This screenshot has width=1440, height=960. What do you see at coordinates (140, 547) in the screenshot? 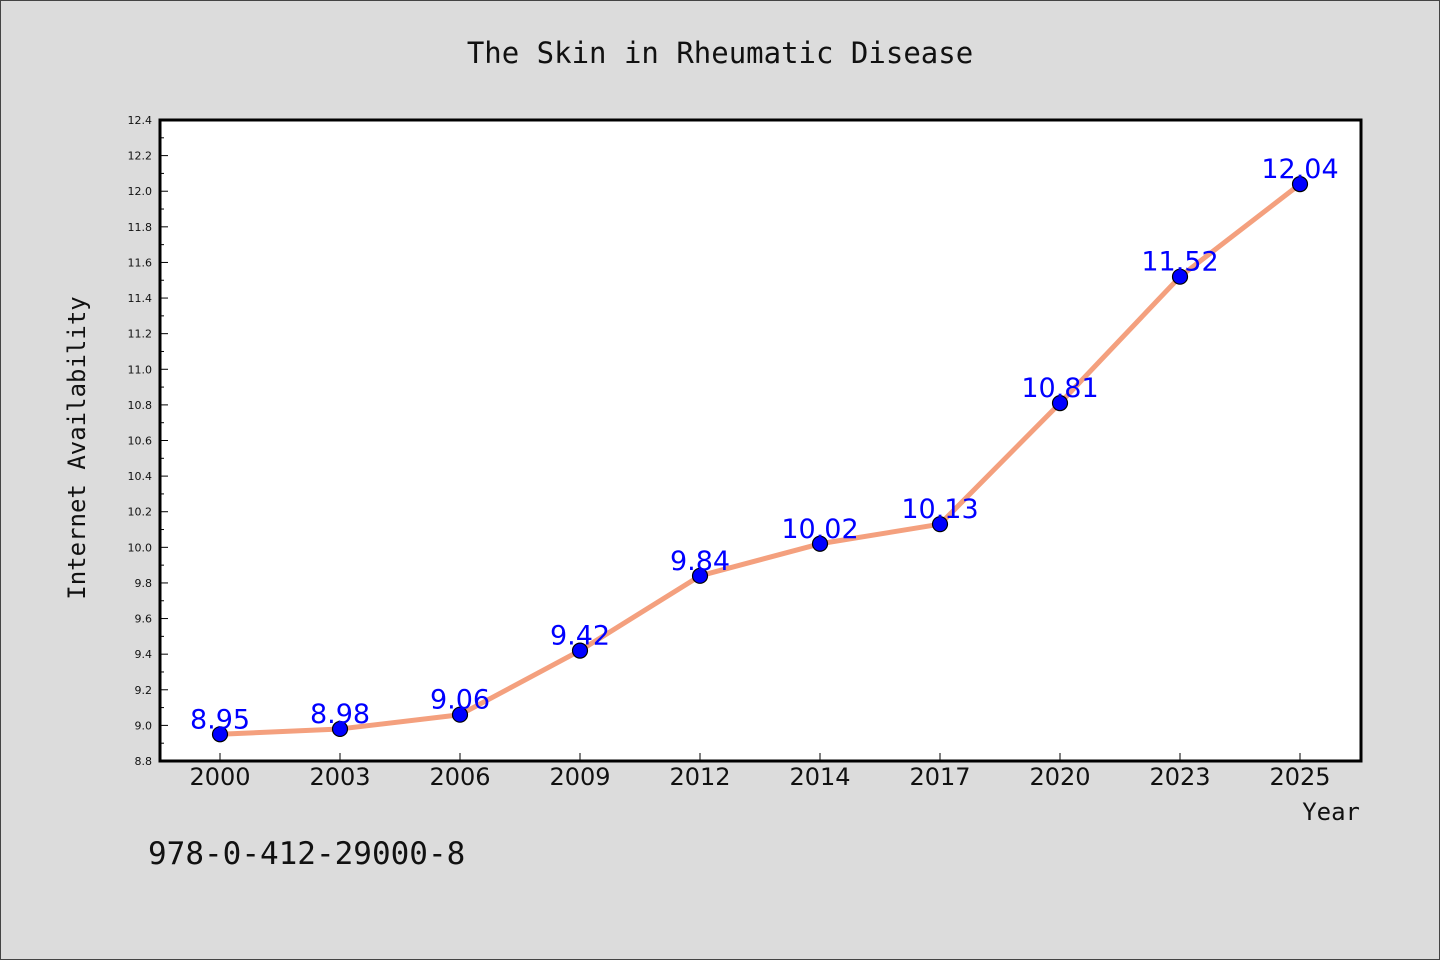
I see `y-tick-label: 10.0` at bounding box center [140, 547].